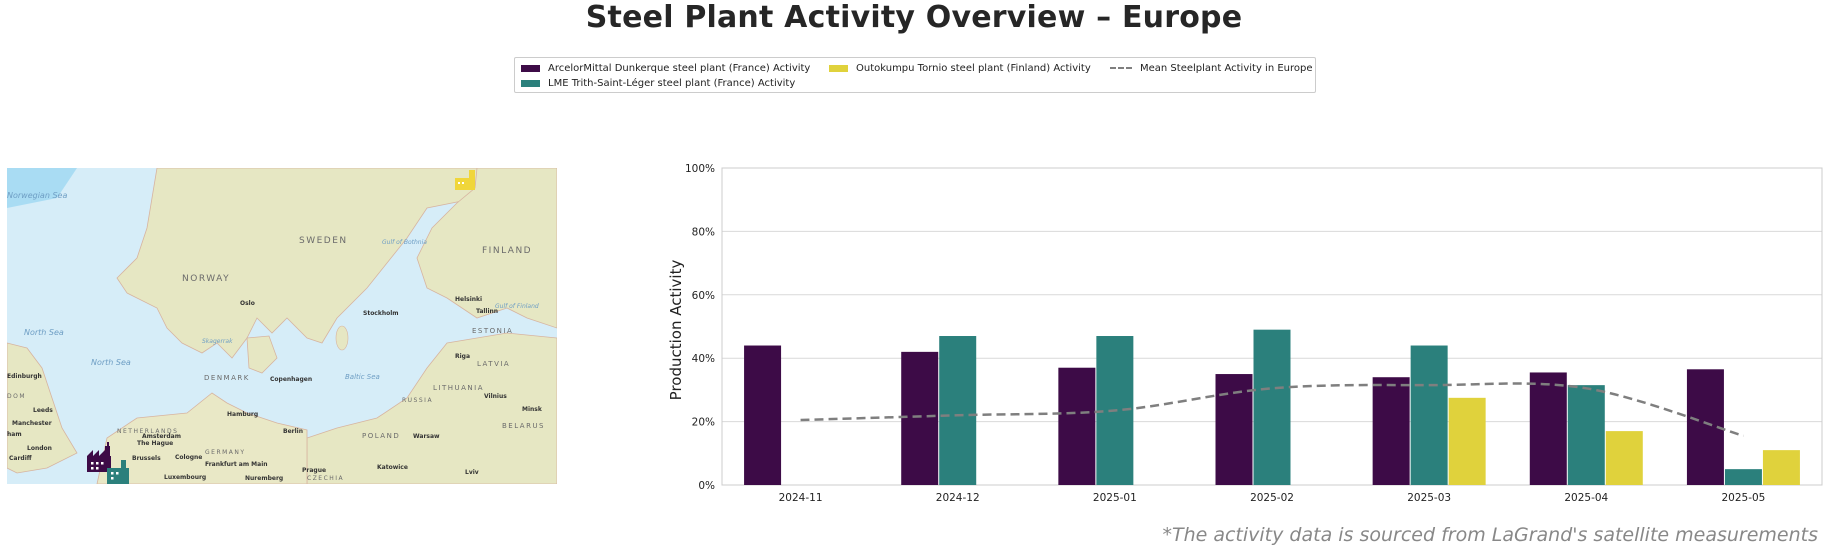  I want to click on map-label-katowice: Katowice, so click(392, 467).